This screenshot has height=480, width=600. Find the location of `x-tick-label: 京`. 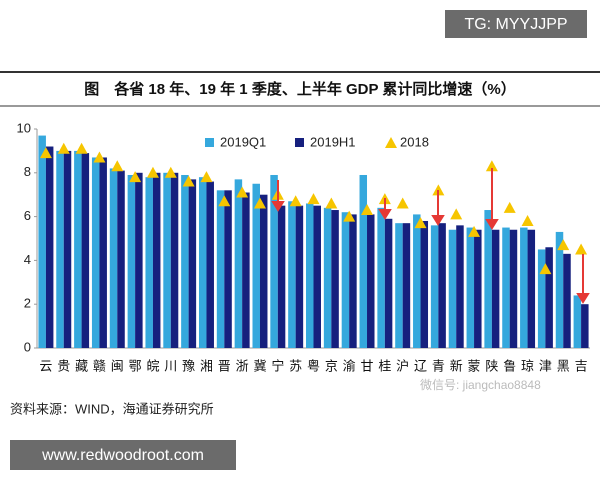

x-tick-label: 京 is located at coordinates (331, 365).